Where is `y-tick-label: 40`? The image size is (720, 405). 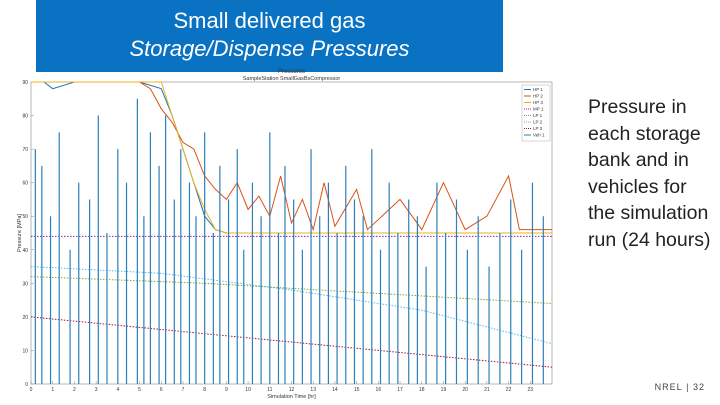 y-tick-label: 40 is located at coordinates (25, 251).